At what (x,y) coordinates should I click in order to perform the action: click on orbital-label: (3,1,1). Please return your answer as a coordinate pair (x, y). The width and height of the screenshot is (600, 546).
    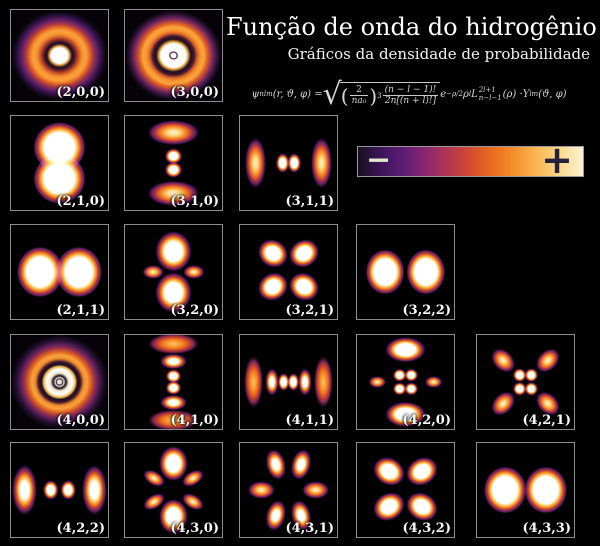
    Looking at the image, I should click on (310, 201).